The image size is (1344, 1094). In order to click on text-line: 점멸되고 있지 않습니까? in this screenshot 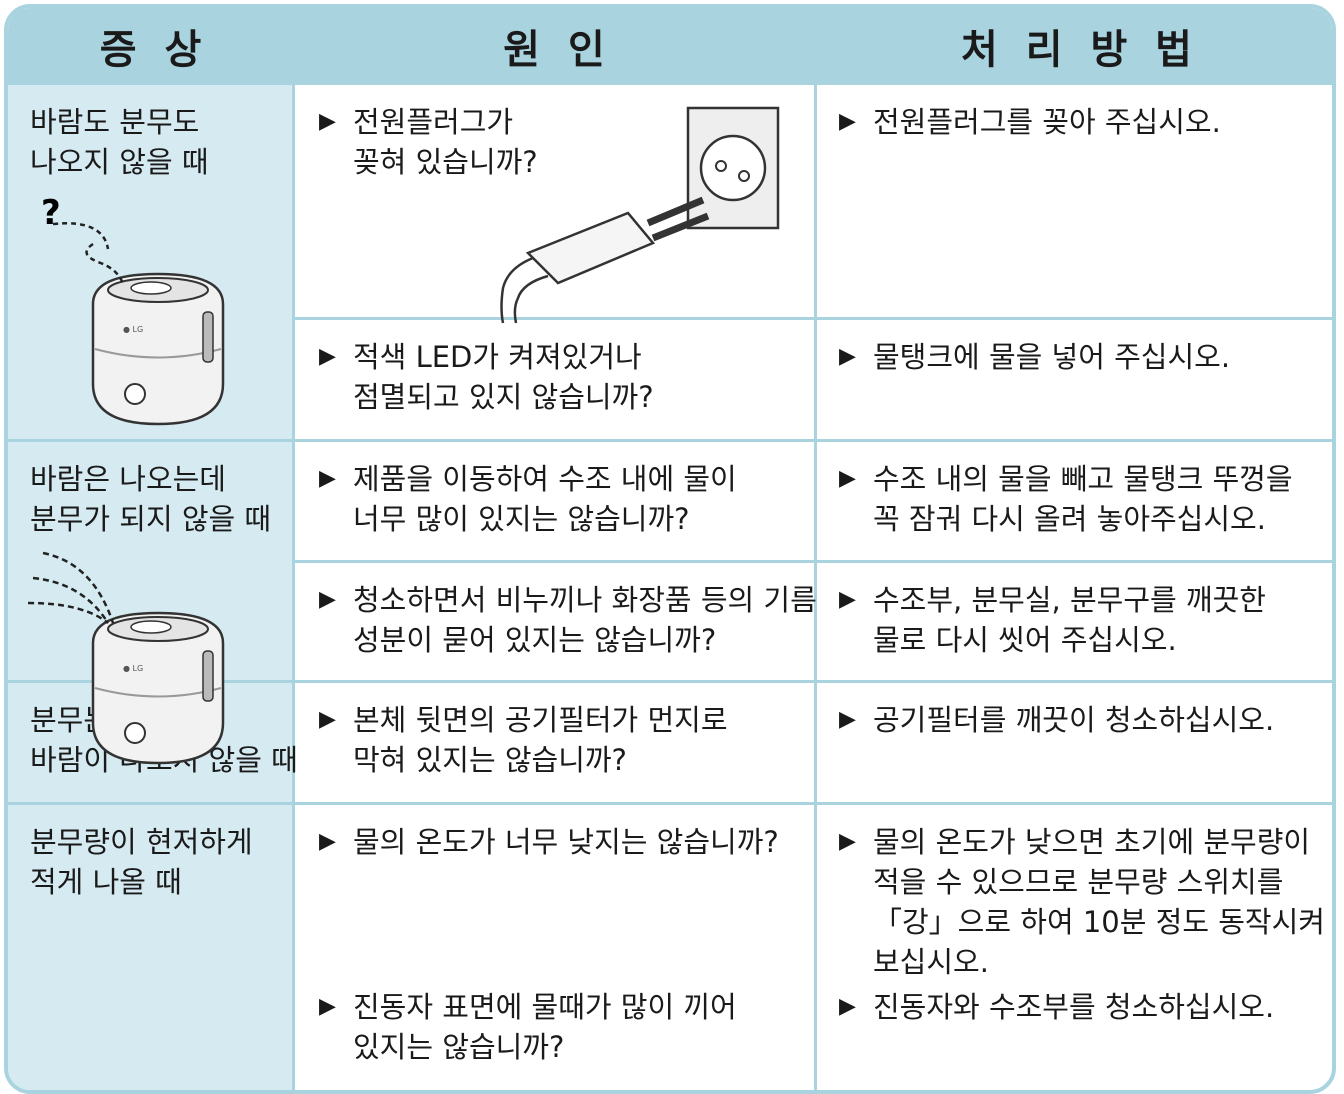, I will do `click(503, 397)`.